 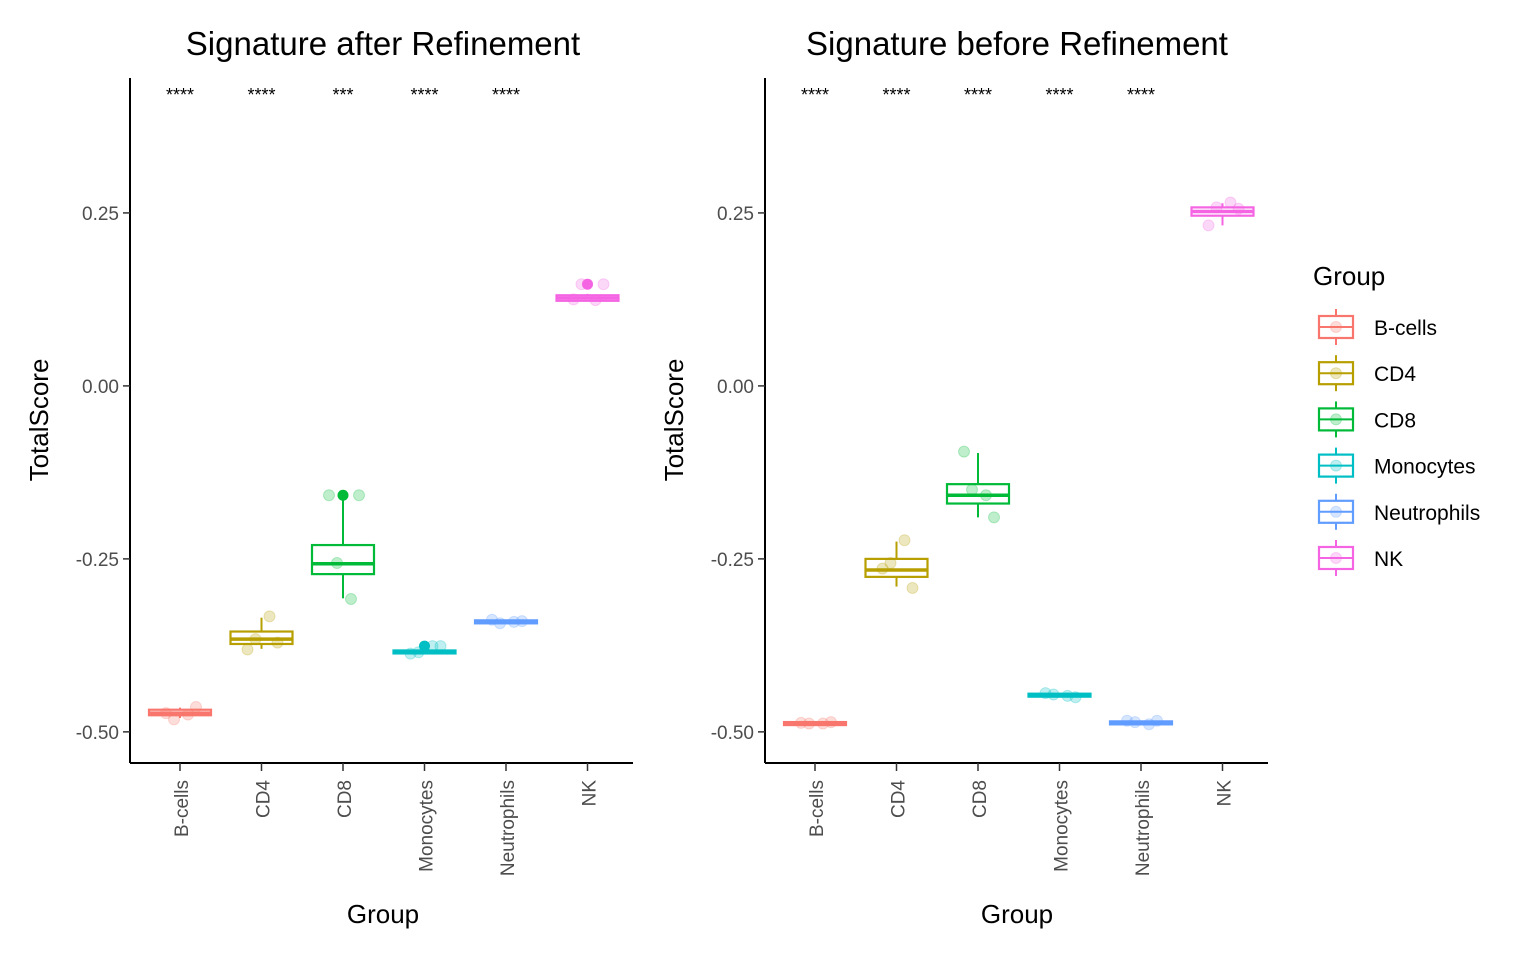 I want to click on legend-label: Neutrophils, so click(x=1427, y=513).